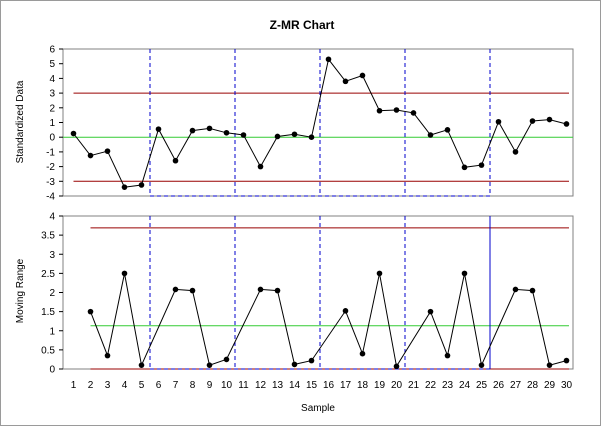  I want to click on x-tick-label: 23, so click(448, 385).